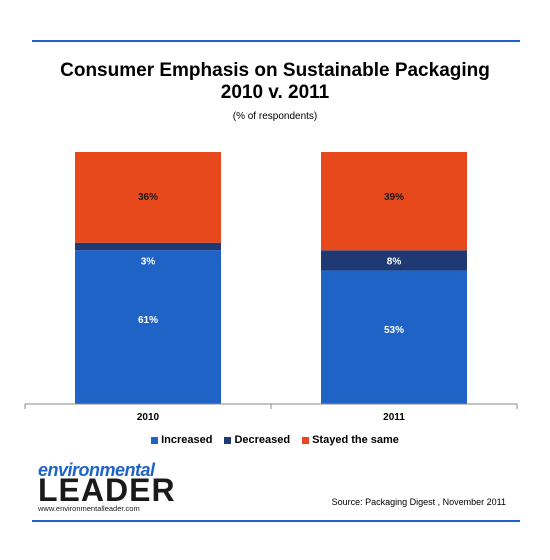  What do you see at coordinates (306, 440) in the screenshot?
I see `legend-swatch-same` at bounding box center [306, 440].